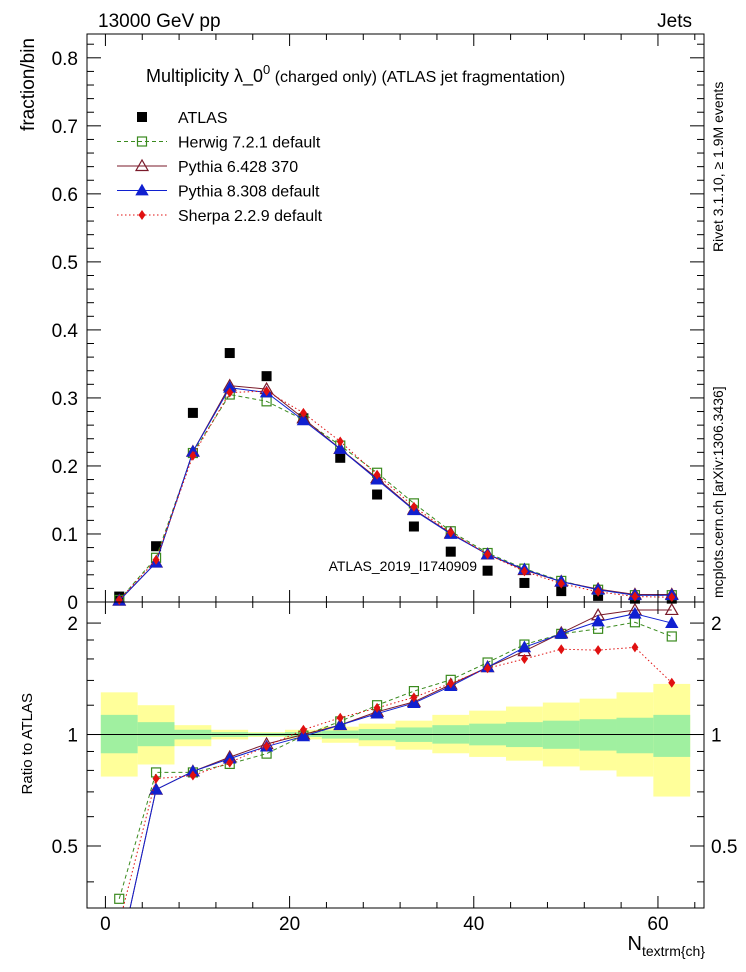 The height and width of the screenshot is (972, 746). What do you see at coordinates (249, 143) in the screenshot?
I see `legend-label-herwig-7-2-1-default: Herwig 7.2.1 default` at bounding box center [249, 143].